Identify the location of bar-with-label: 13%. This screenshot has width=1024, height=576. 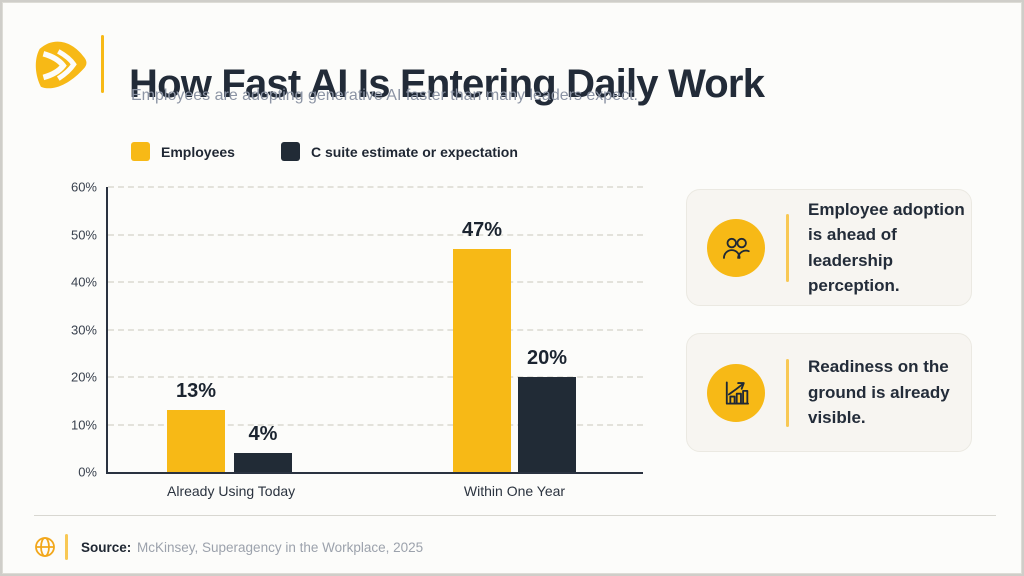
(196, 426).